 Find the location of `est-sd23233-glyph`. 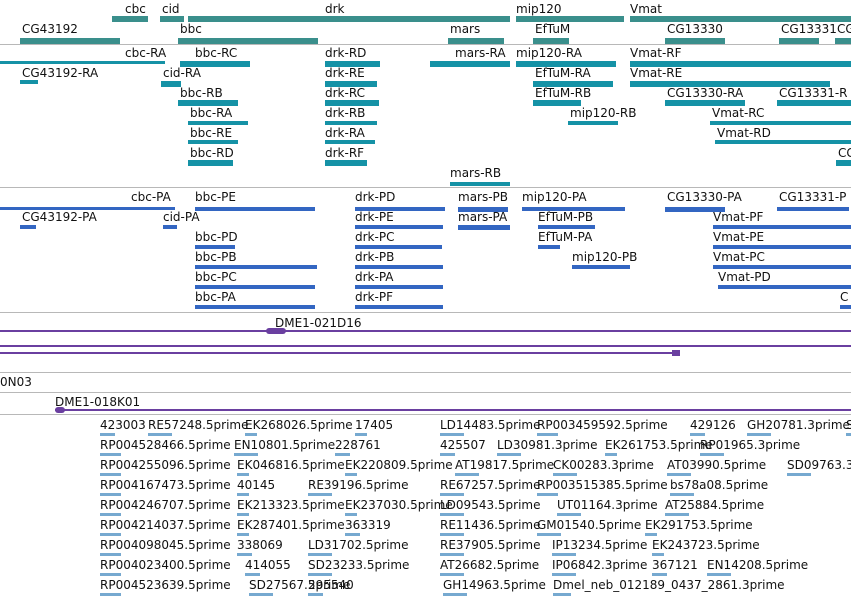

est-sd23233-glyph is located at coordinates (320, 574).